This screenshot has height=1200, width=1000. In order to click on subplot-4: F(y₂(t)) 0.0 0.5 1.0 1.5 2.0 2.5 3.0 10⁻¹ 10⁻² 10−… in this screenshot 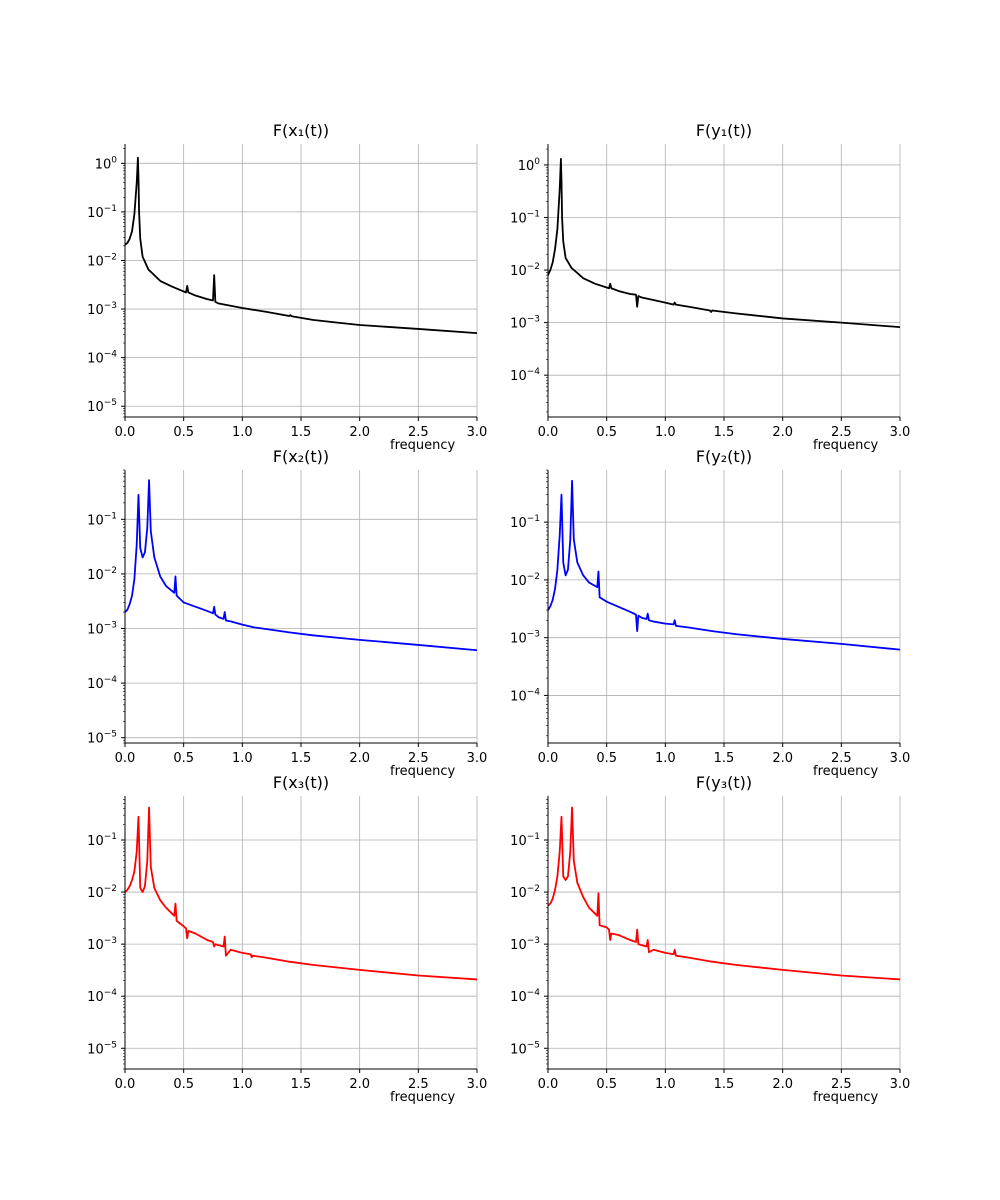, I will do `click(710, 613)`.